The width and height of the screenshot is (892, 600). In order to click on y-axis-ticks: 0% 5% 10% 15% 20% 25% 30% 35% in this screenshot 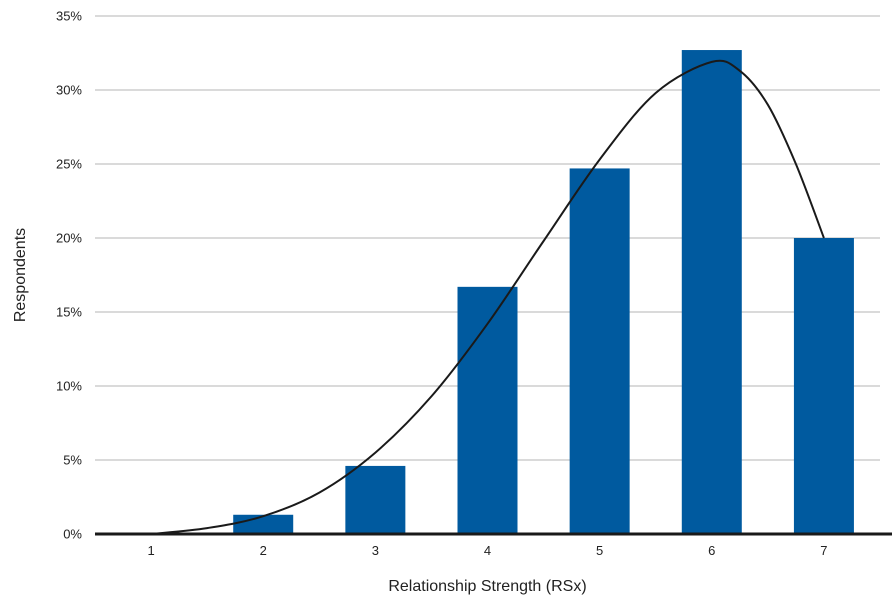, I will do `click(69, 275)`.